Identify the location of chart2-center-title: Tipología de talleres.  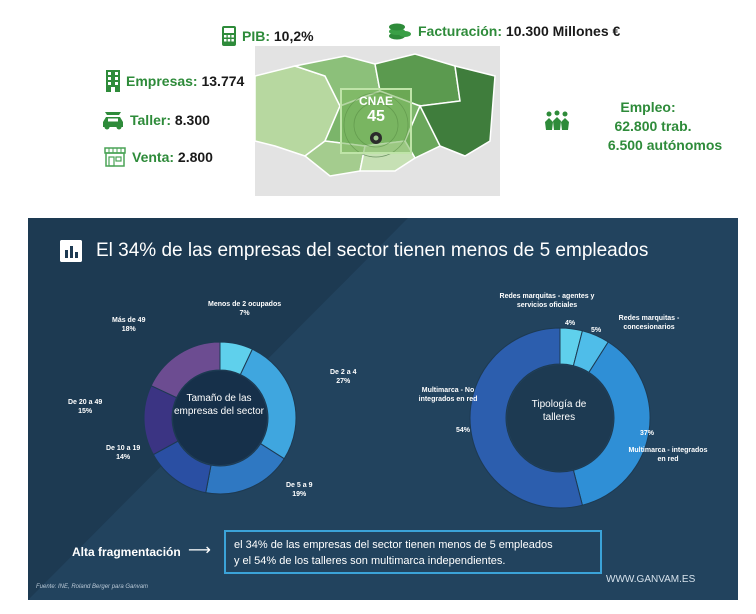
(559, 411).